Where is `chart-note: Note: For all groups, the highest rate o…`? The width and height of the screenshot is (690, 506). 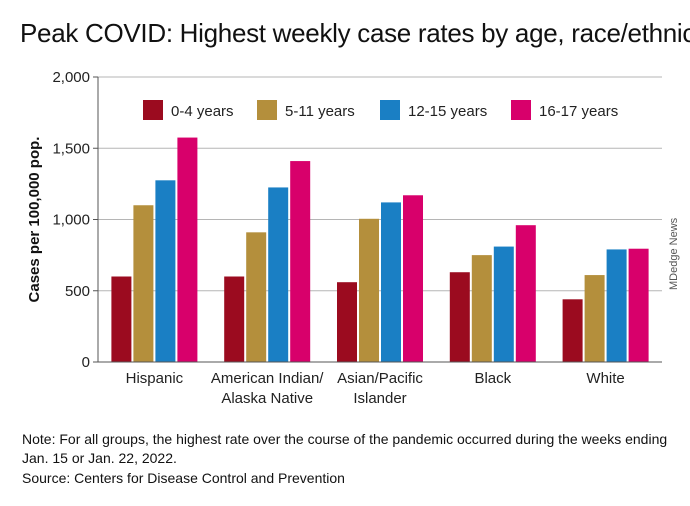
chart-note: Note: For all groups, the highest rate o… is located at coordinates (345, 448).